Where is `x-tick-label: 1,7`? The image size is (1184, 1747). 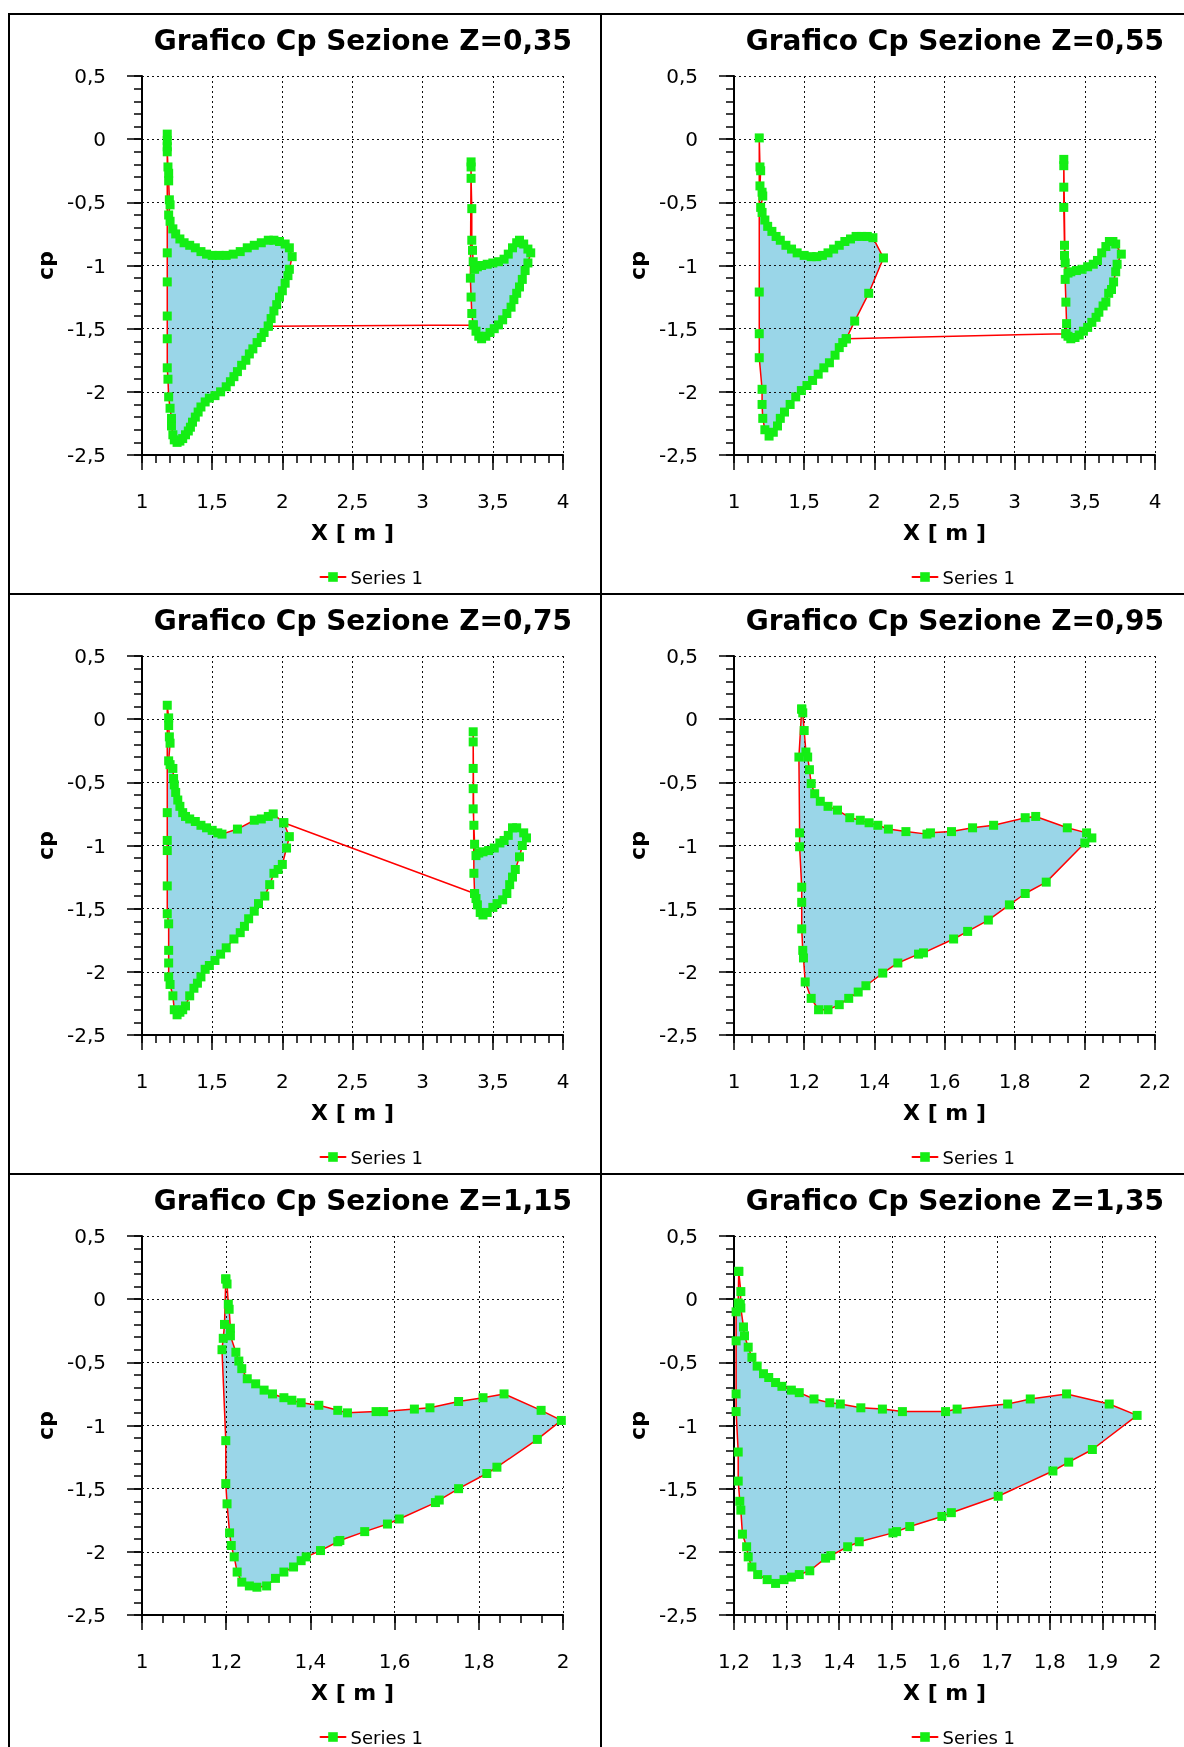 x-tick-label: 1,7 is located at coordinates (997, 1661).